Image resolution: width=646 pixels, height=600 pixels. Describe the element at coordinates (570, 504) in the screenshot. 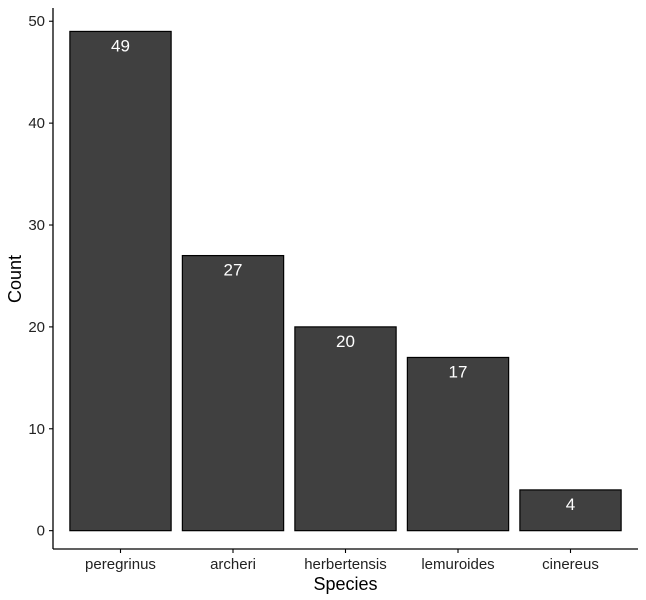

I see `bar-value-label: 4` at that location.